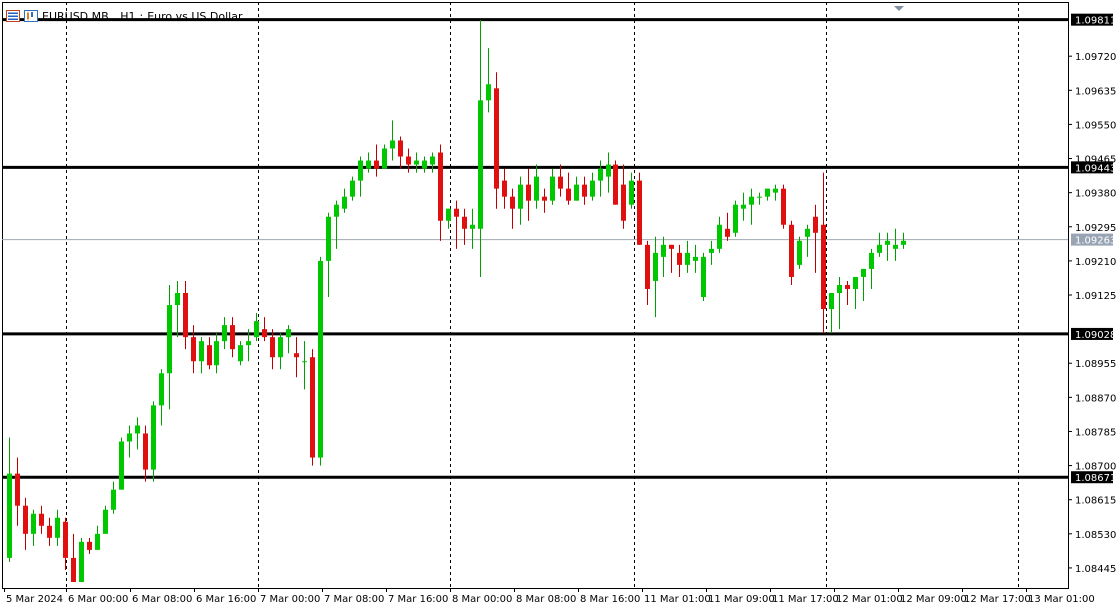 The width and height of the screenshot is (1120, 607). What do you see at coordinates (1095, 194) in the screenshot?
I see `price-label: 1.09380` at bounding box center [1095, 194].